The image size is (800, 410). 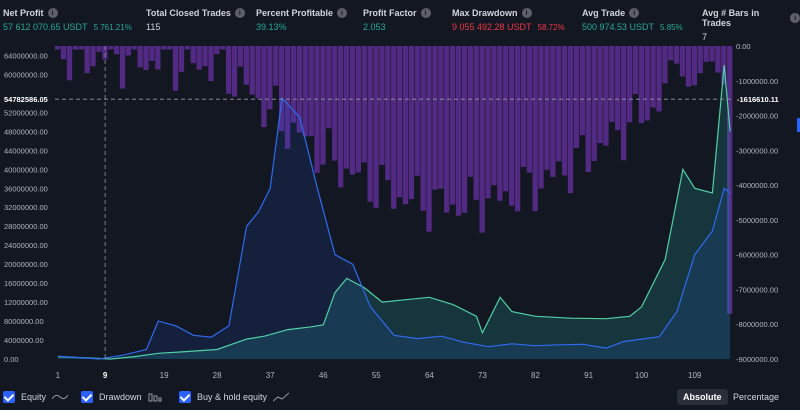 I want to click on stat-percent-profitable: Percent Profitable i 39.13%, so click(x=302, y=20).